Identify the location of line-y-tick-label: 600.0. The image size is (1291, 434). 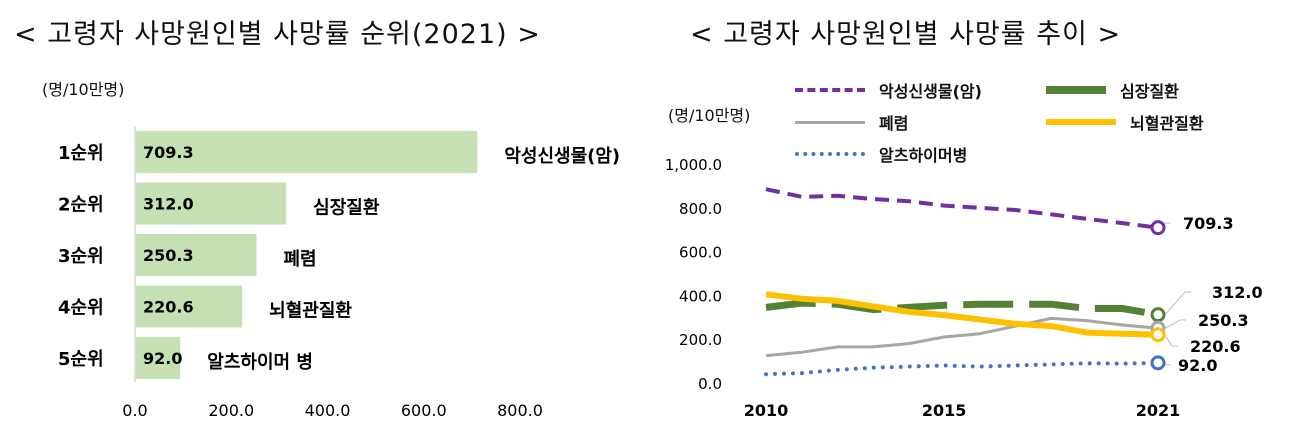
(700, 253).